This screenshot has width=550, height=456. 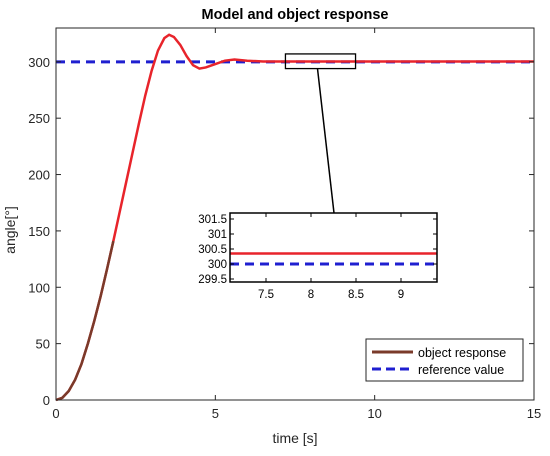 I want to click on zoom-layer, so click(x=320, y=133).